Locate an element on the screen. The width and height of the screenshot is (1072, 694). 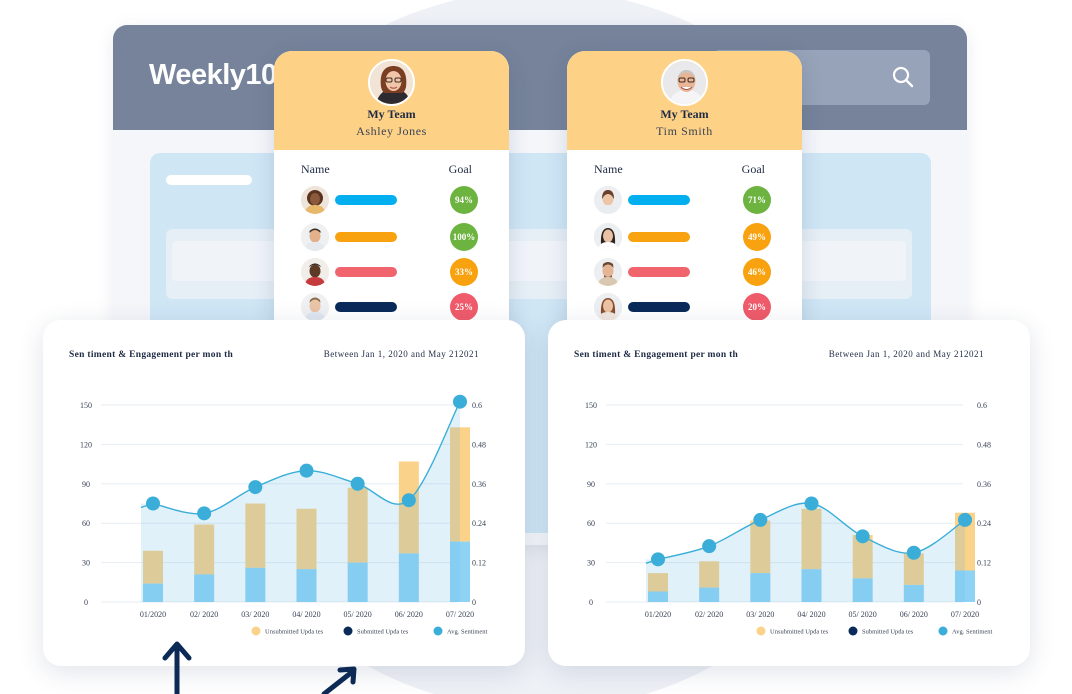
team-member-row: 25% is located at coordinates (391, 307).